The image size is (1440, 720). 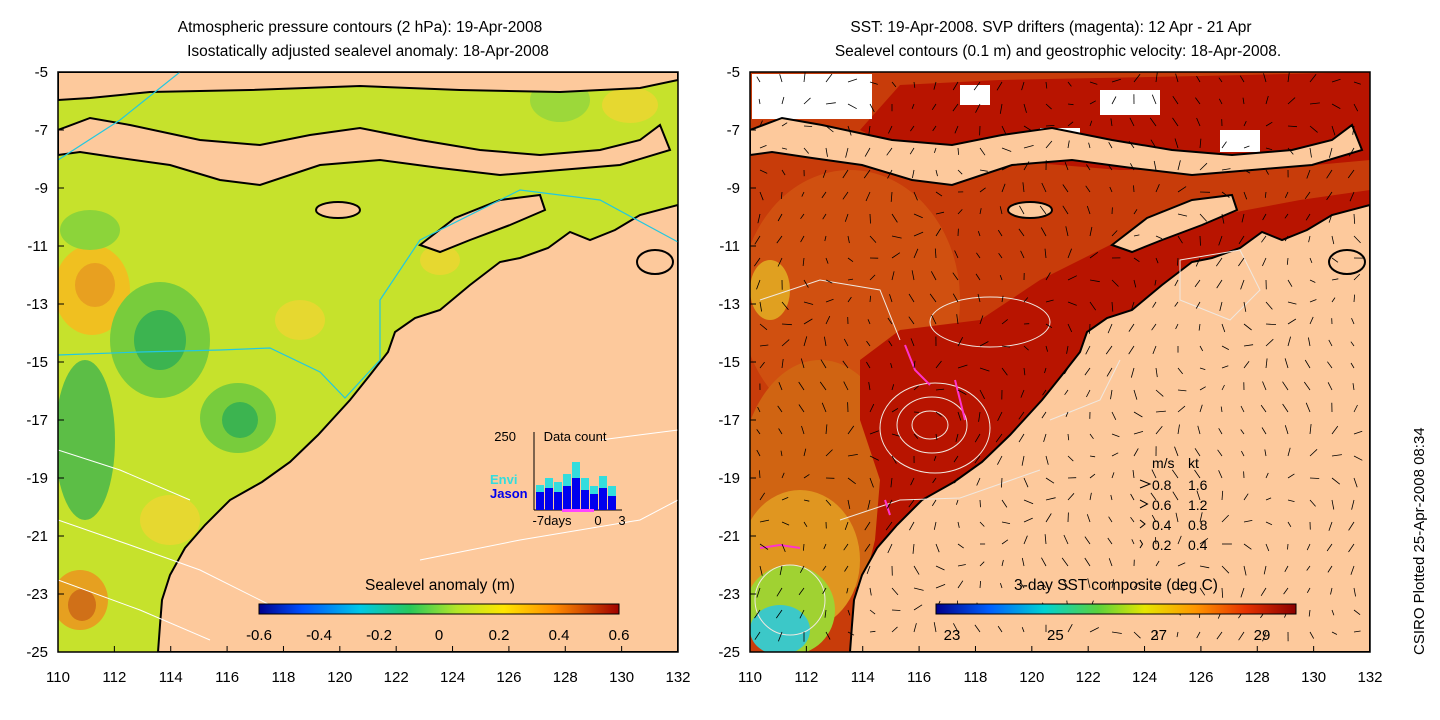 I want to click on x-tick-label: 112, so click(x=806, y=677).